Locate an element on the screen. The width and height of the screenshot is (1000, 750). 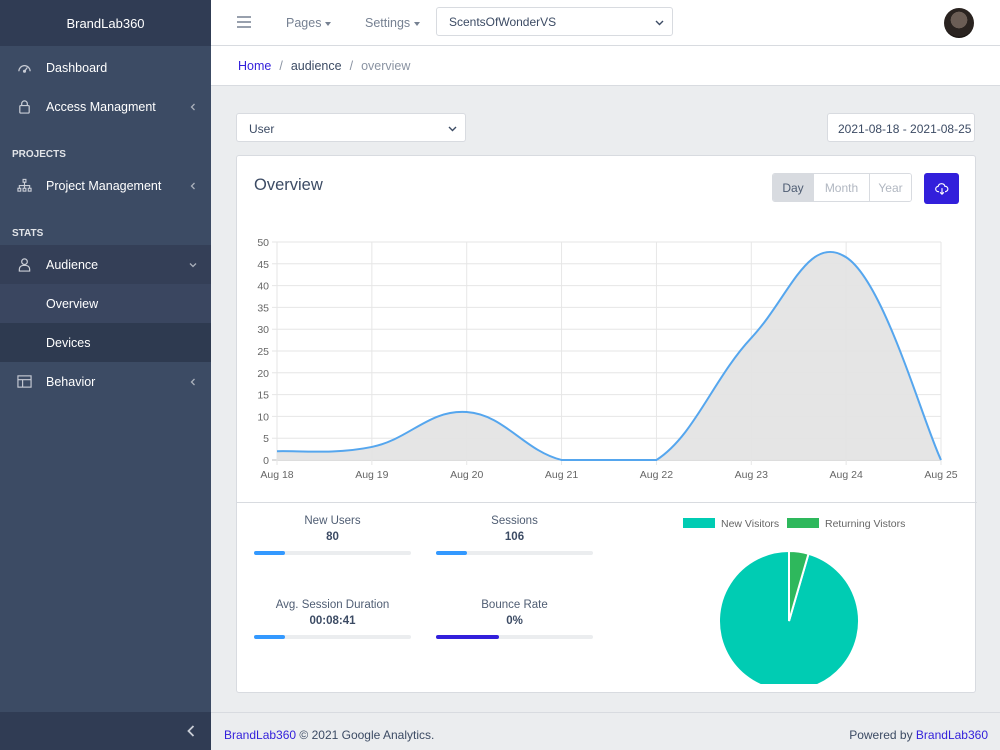
sidebar-item-label: Behavior is located at coordinates (71, 381).